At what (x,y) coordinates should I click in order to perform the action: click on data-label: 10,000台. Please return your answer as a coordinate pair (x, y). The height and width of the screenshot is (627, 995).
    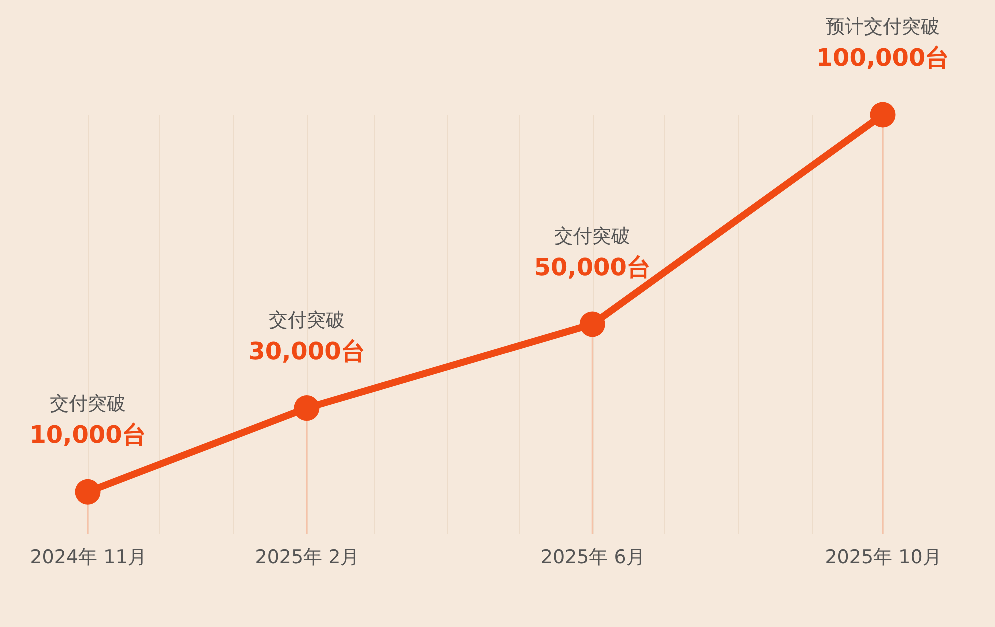
    Looking at the image, I should click on (88, 435).